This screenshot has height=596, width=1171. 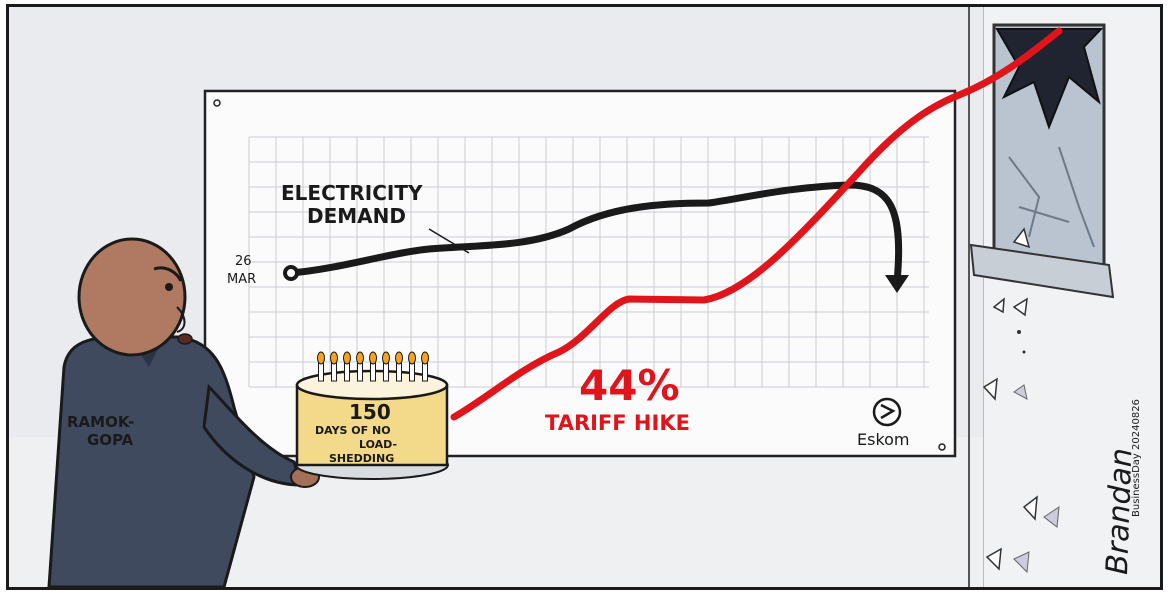 I want to click on character-name-line1: RAMOK-, so click(x=100, y=422).